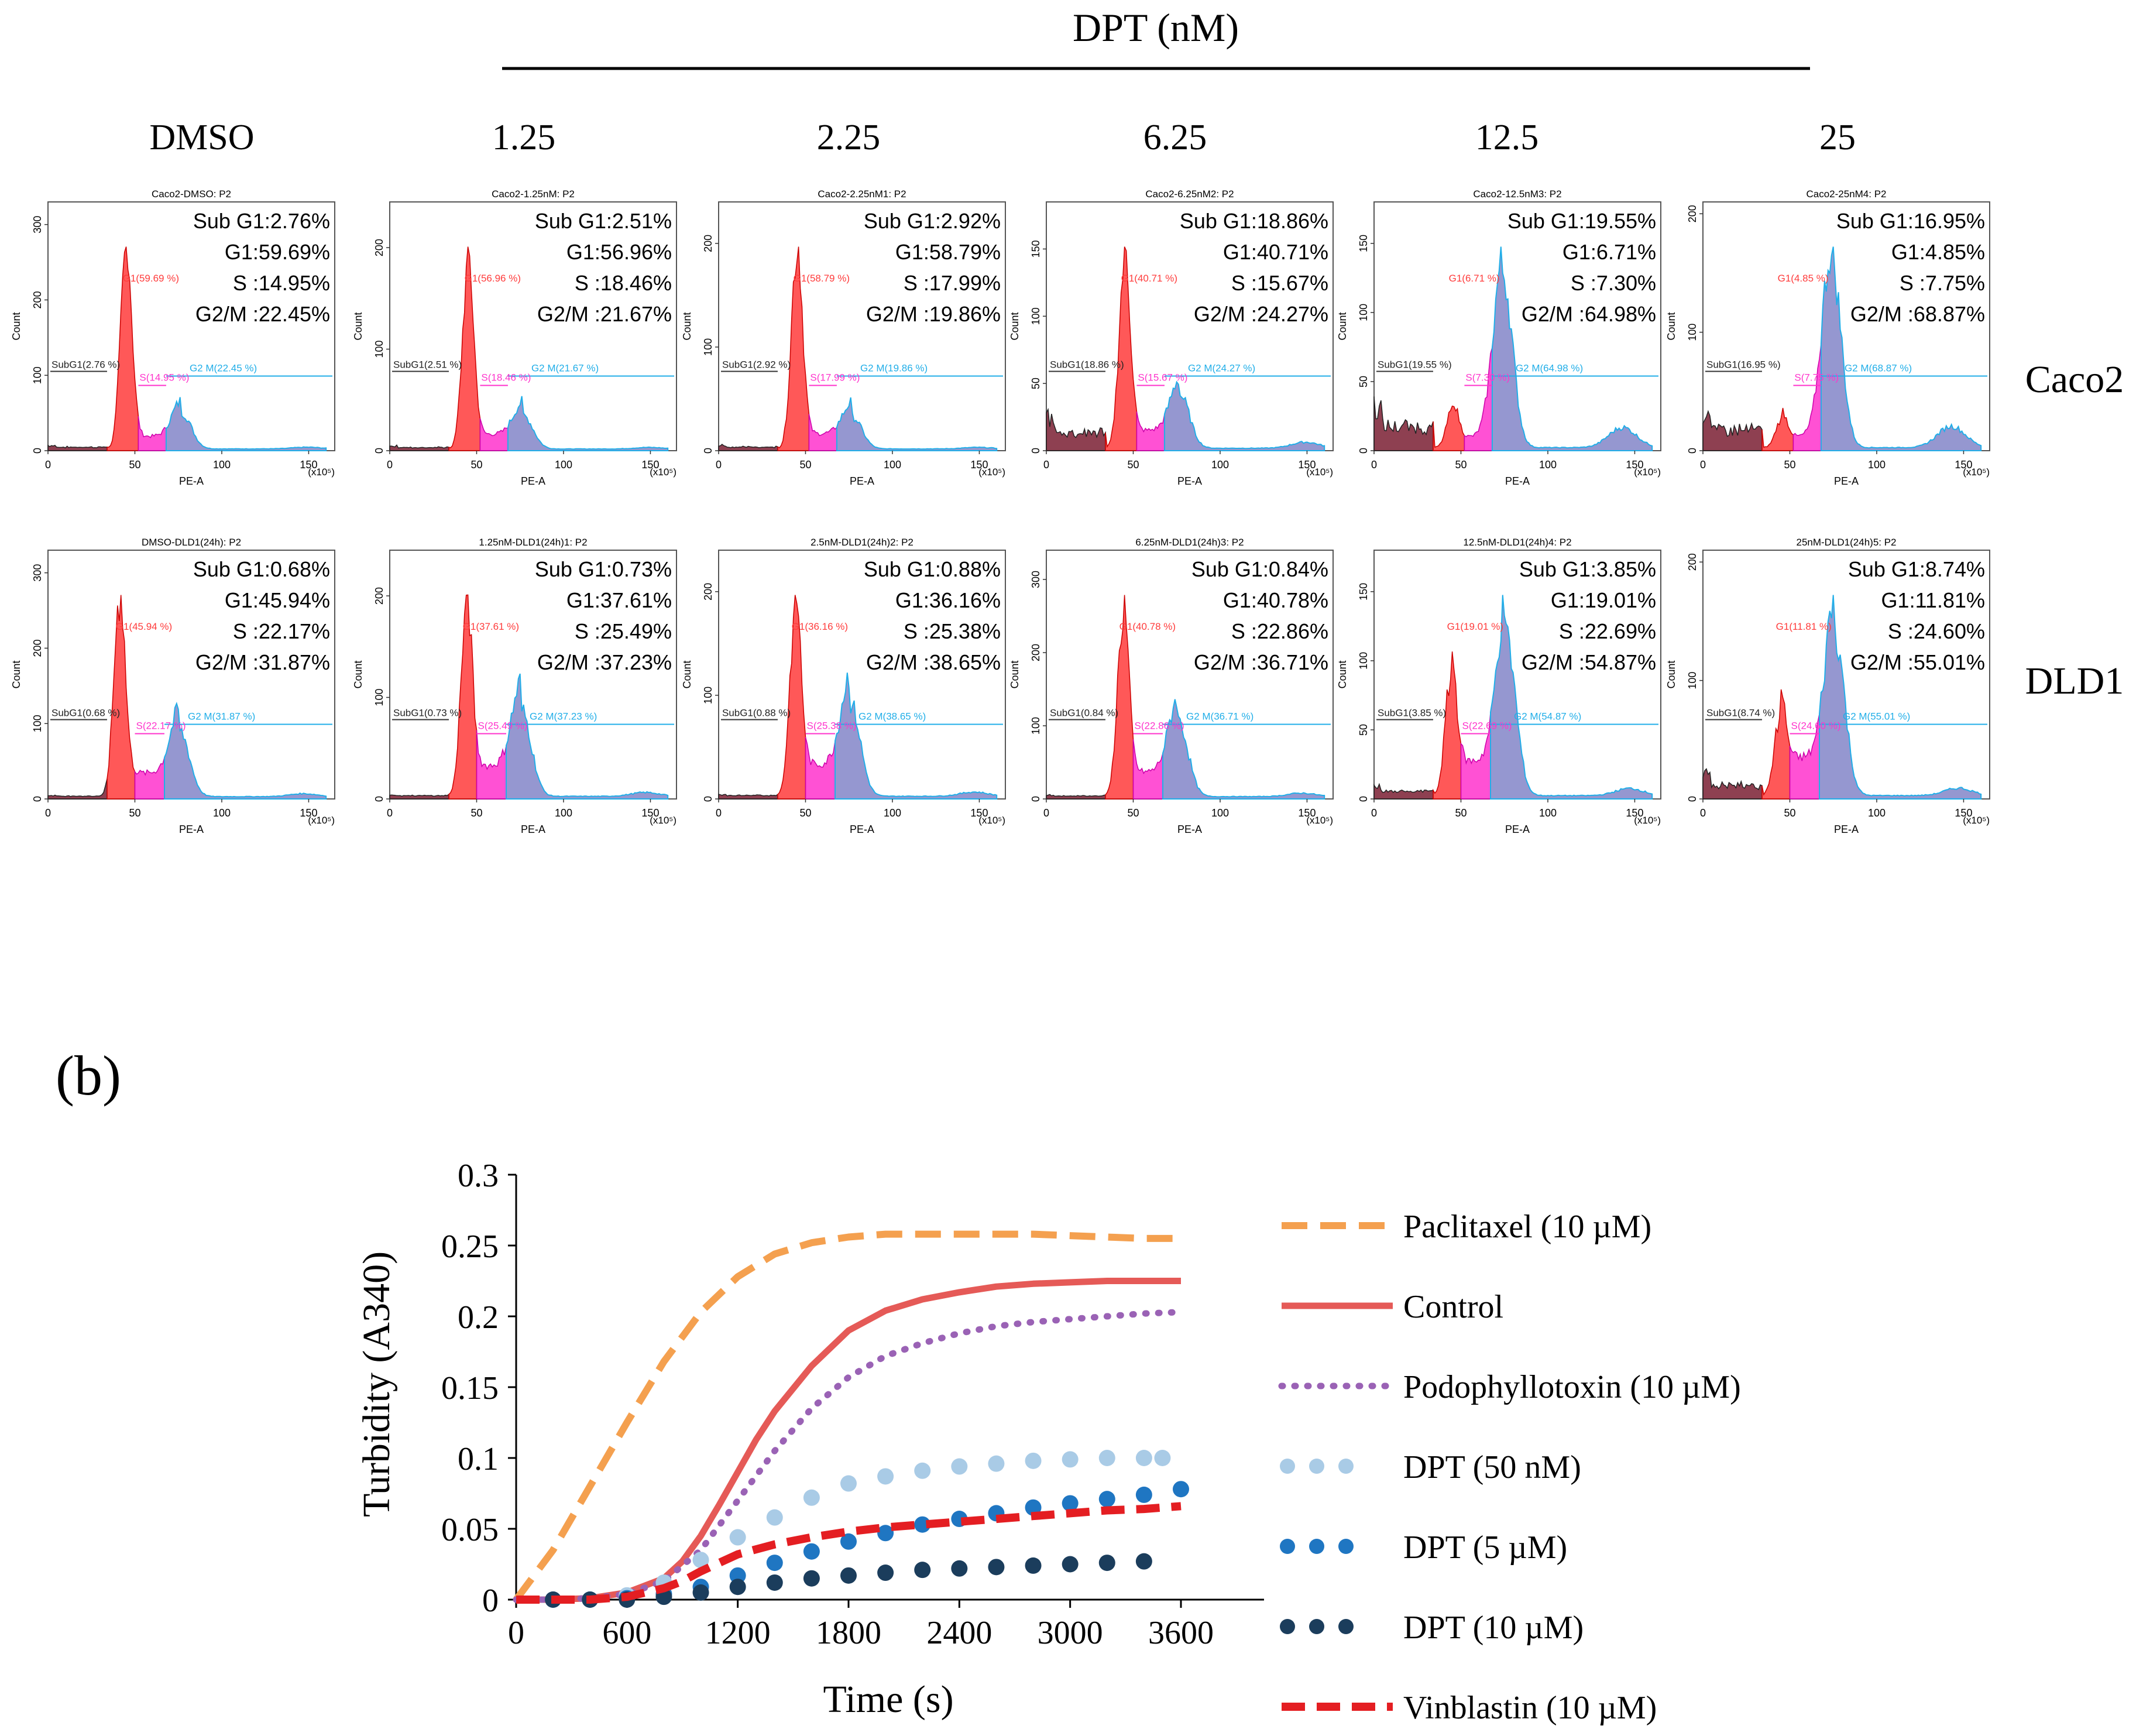  Describe the element at coordinates (1936, 631) in the screenshot. I see `stat-s-value: S :24.60%` at that location.